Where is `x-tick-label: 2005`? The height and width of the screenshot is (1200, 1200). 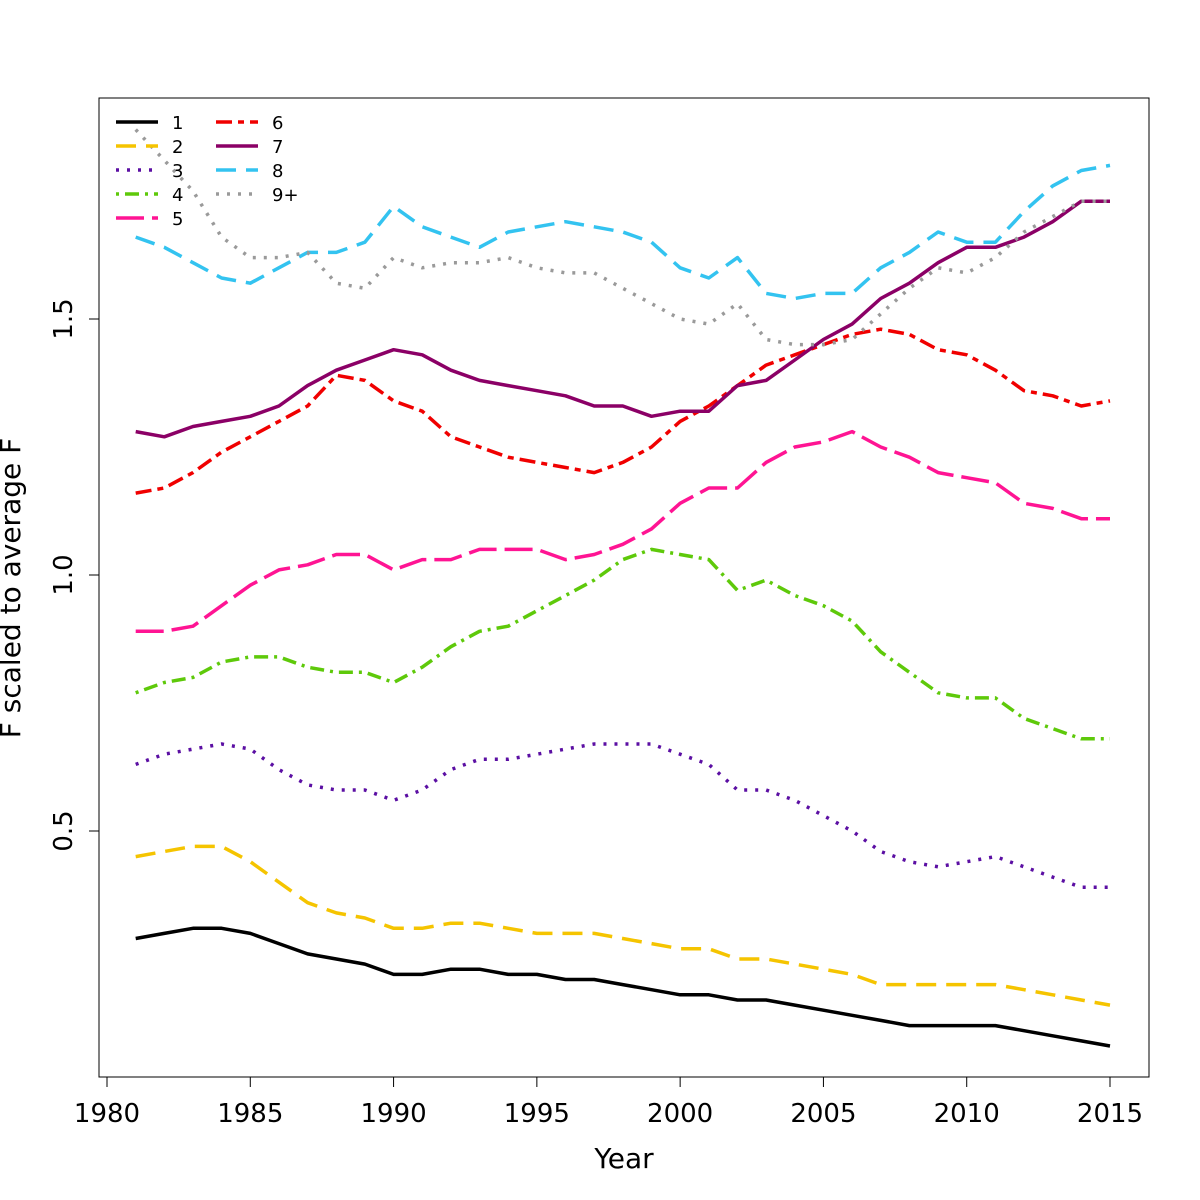
x-tick-label: 2005 is located at coordinates (823, 1114).